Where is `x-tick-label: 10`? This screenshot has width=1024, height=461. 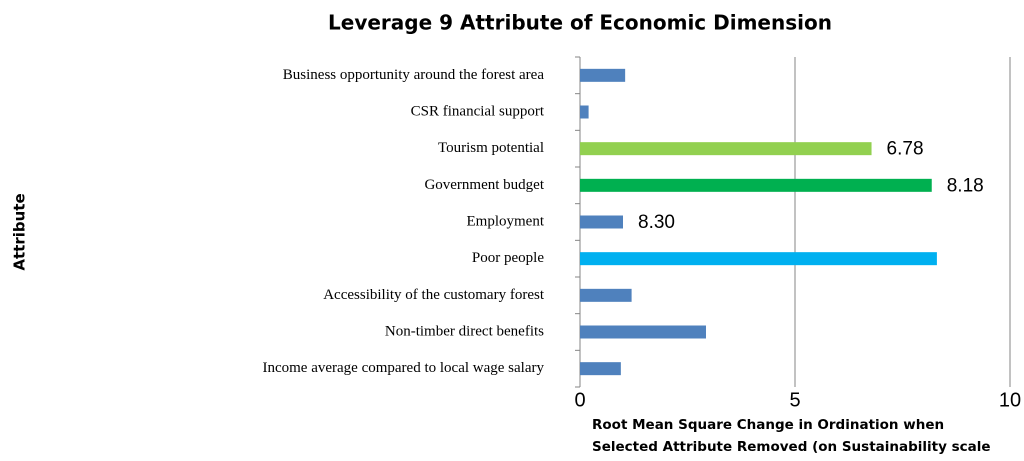
x-tick-label: 10 is located at coordinates (1010, 400).